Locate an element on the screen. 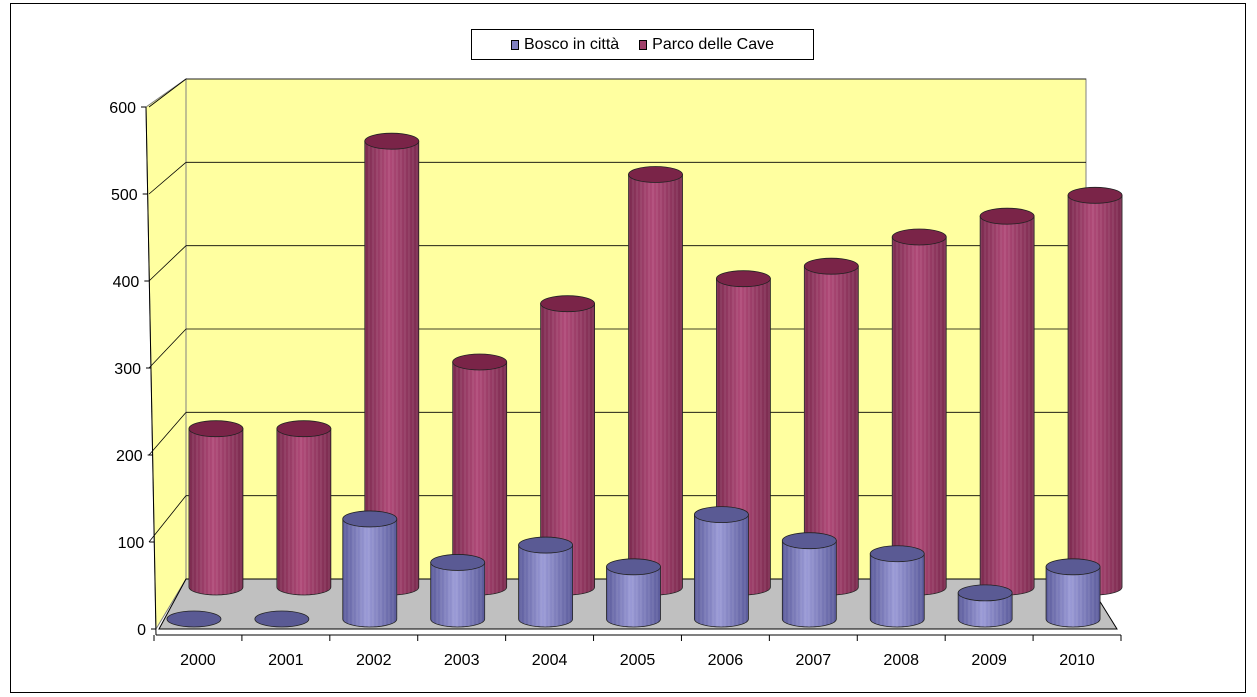 This screenshot has height=697, width=1257. bar-bosco-2005-texture is located at coordinates (633, 596).